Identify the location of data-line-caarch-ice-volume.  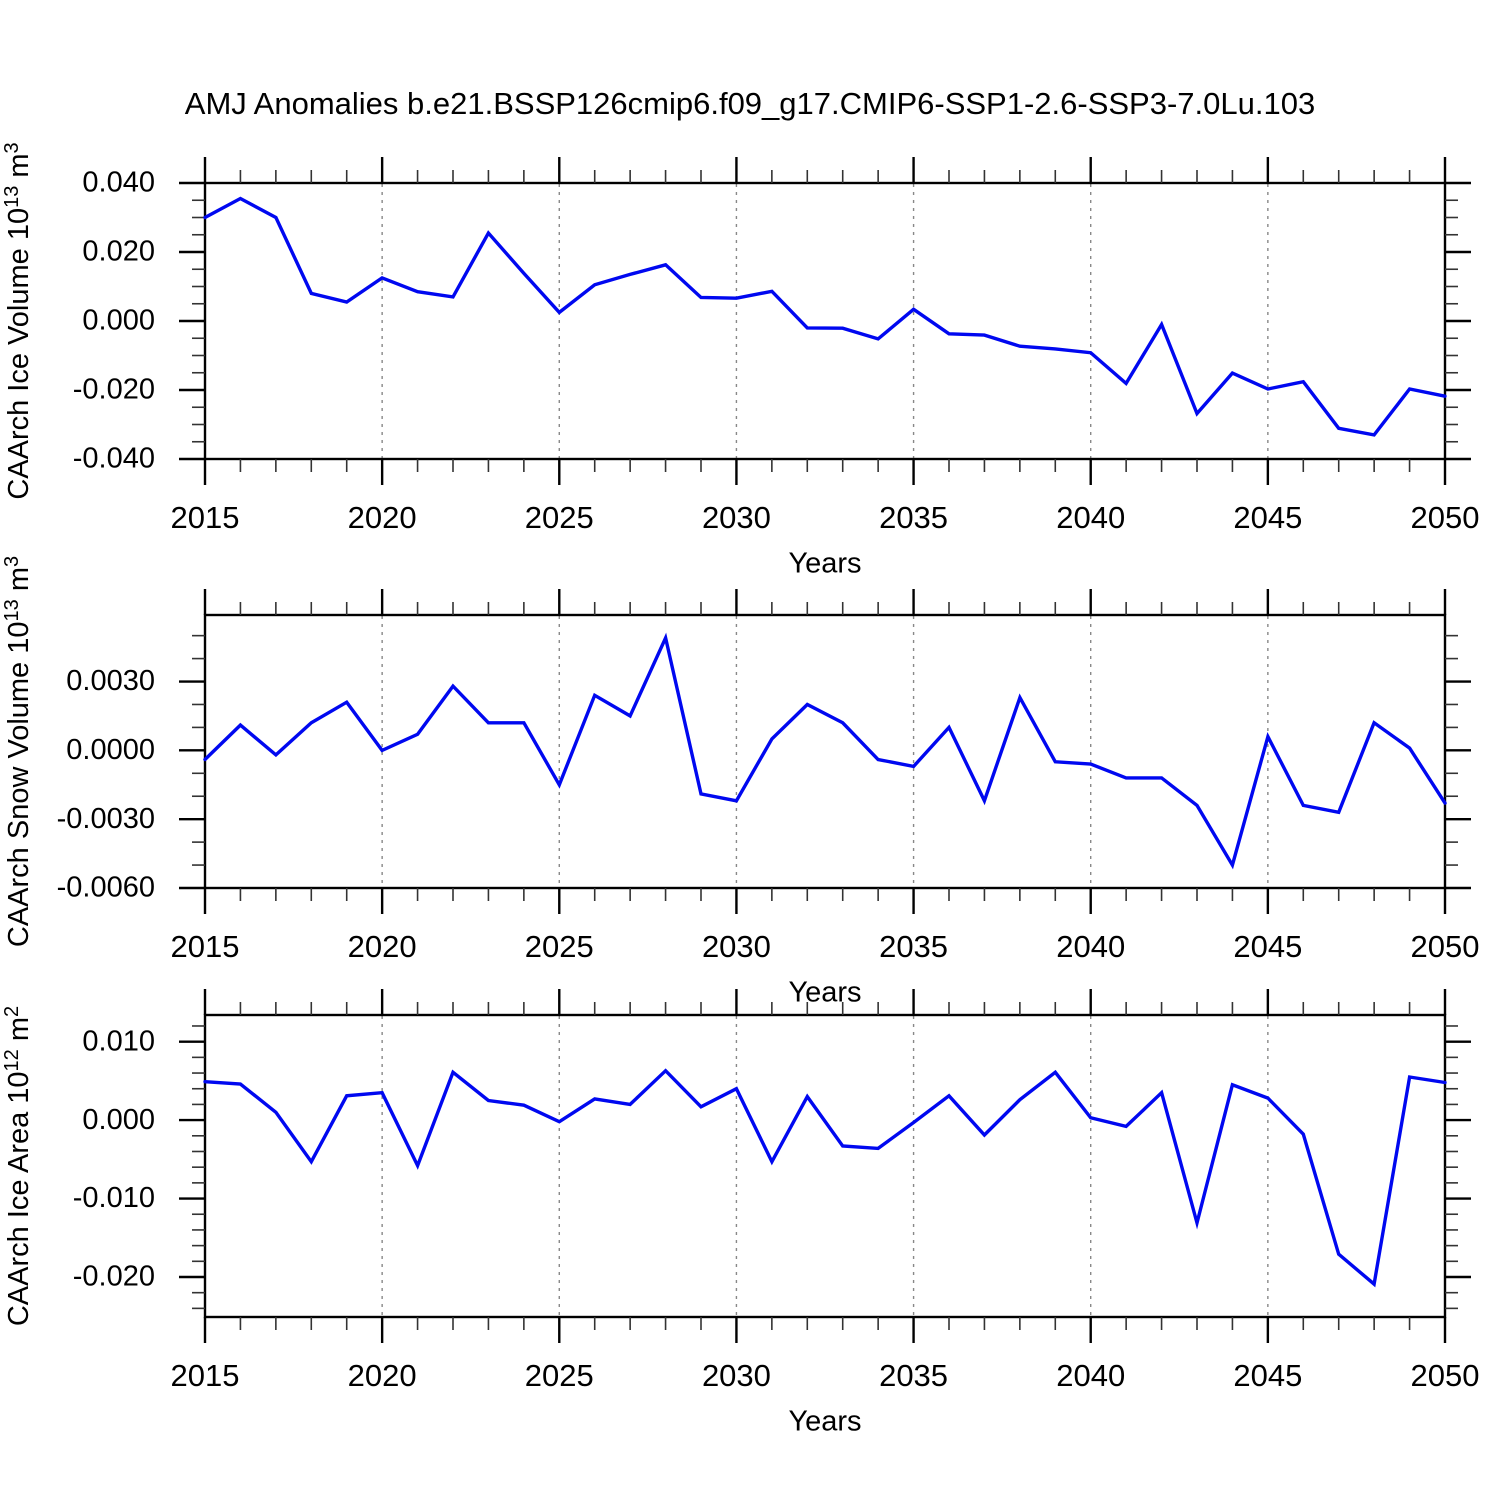
(825, 316).